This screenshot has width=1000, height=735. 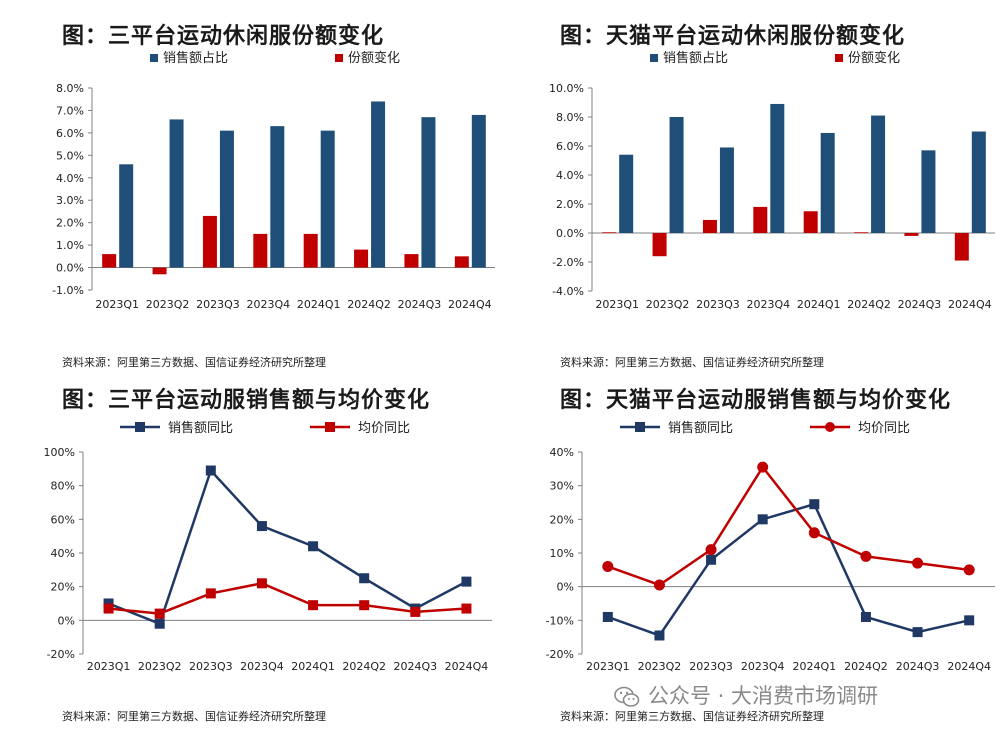 I want to click on chart-title: 图：天猫平台运动服销售额与均价变化, so click(x=756, y=400).